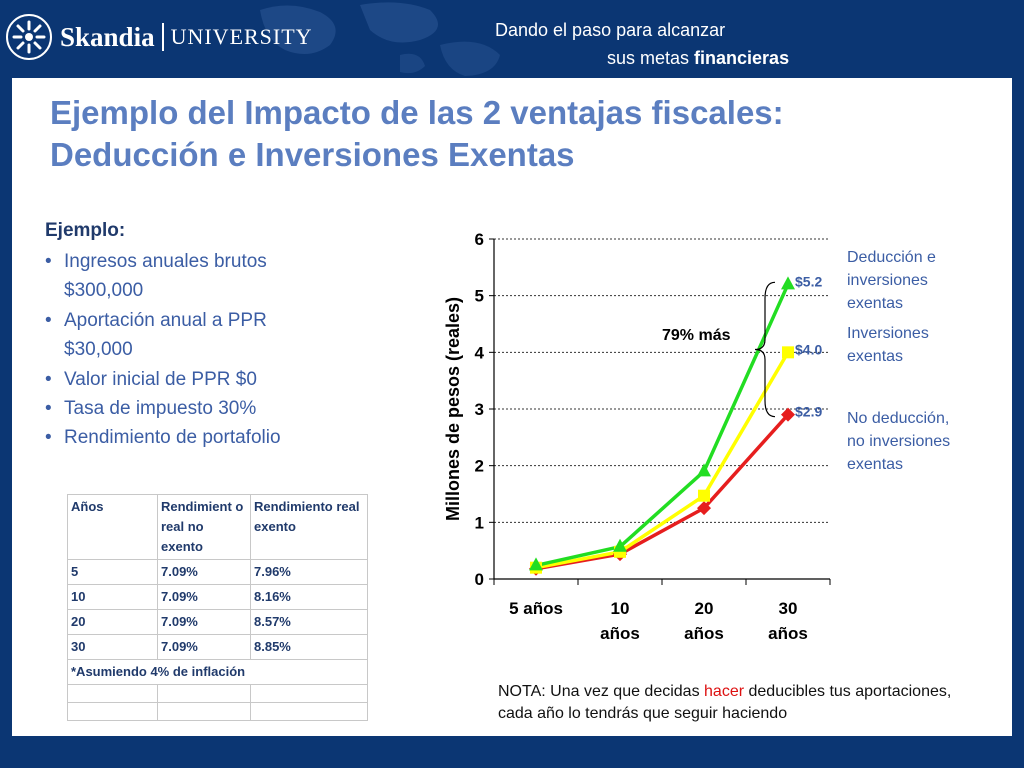 The image size is (1024, 768). Describe the element at coordinates (163, 321) in the screenshot. I see `example-item: Aportación anual a PPR` at that location.